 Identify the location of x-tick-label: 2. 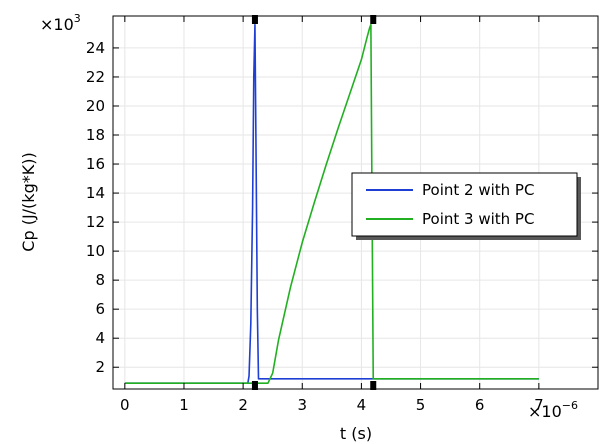
(243, 405).